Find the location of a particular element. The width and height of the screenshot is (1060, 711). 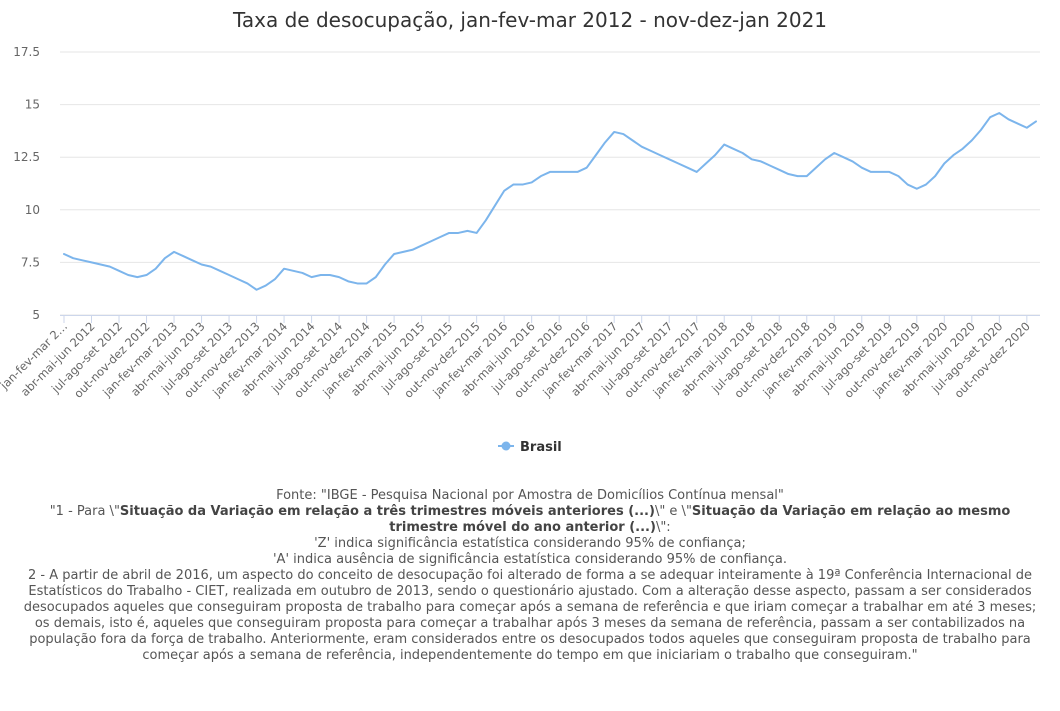

legend: Brasil is located at coordinates (530, 447).